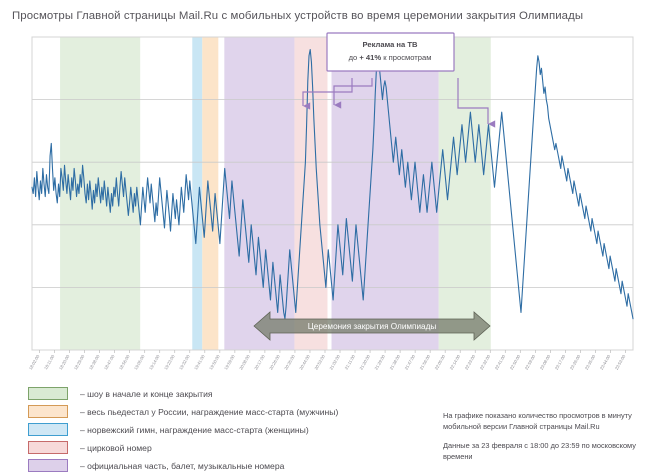 This screenshot has height=475, width=650. I want to click on x-tick-label: 21:11:00, so click(350, 361).